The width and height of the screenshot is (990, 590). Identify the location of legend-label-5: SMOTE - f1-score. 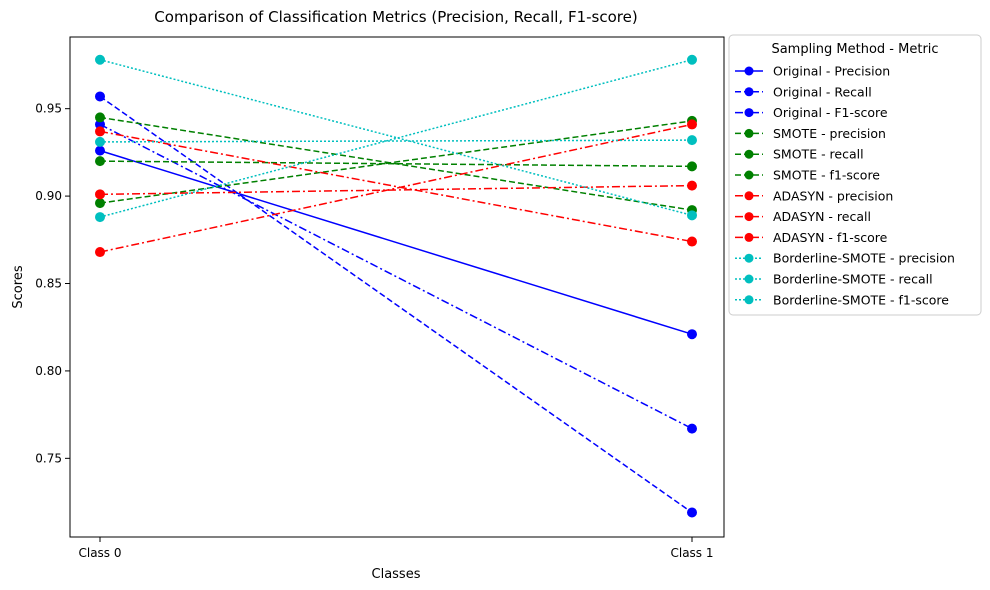
(826, 175).